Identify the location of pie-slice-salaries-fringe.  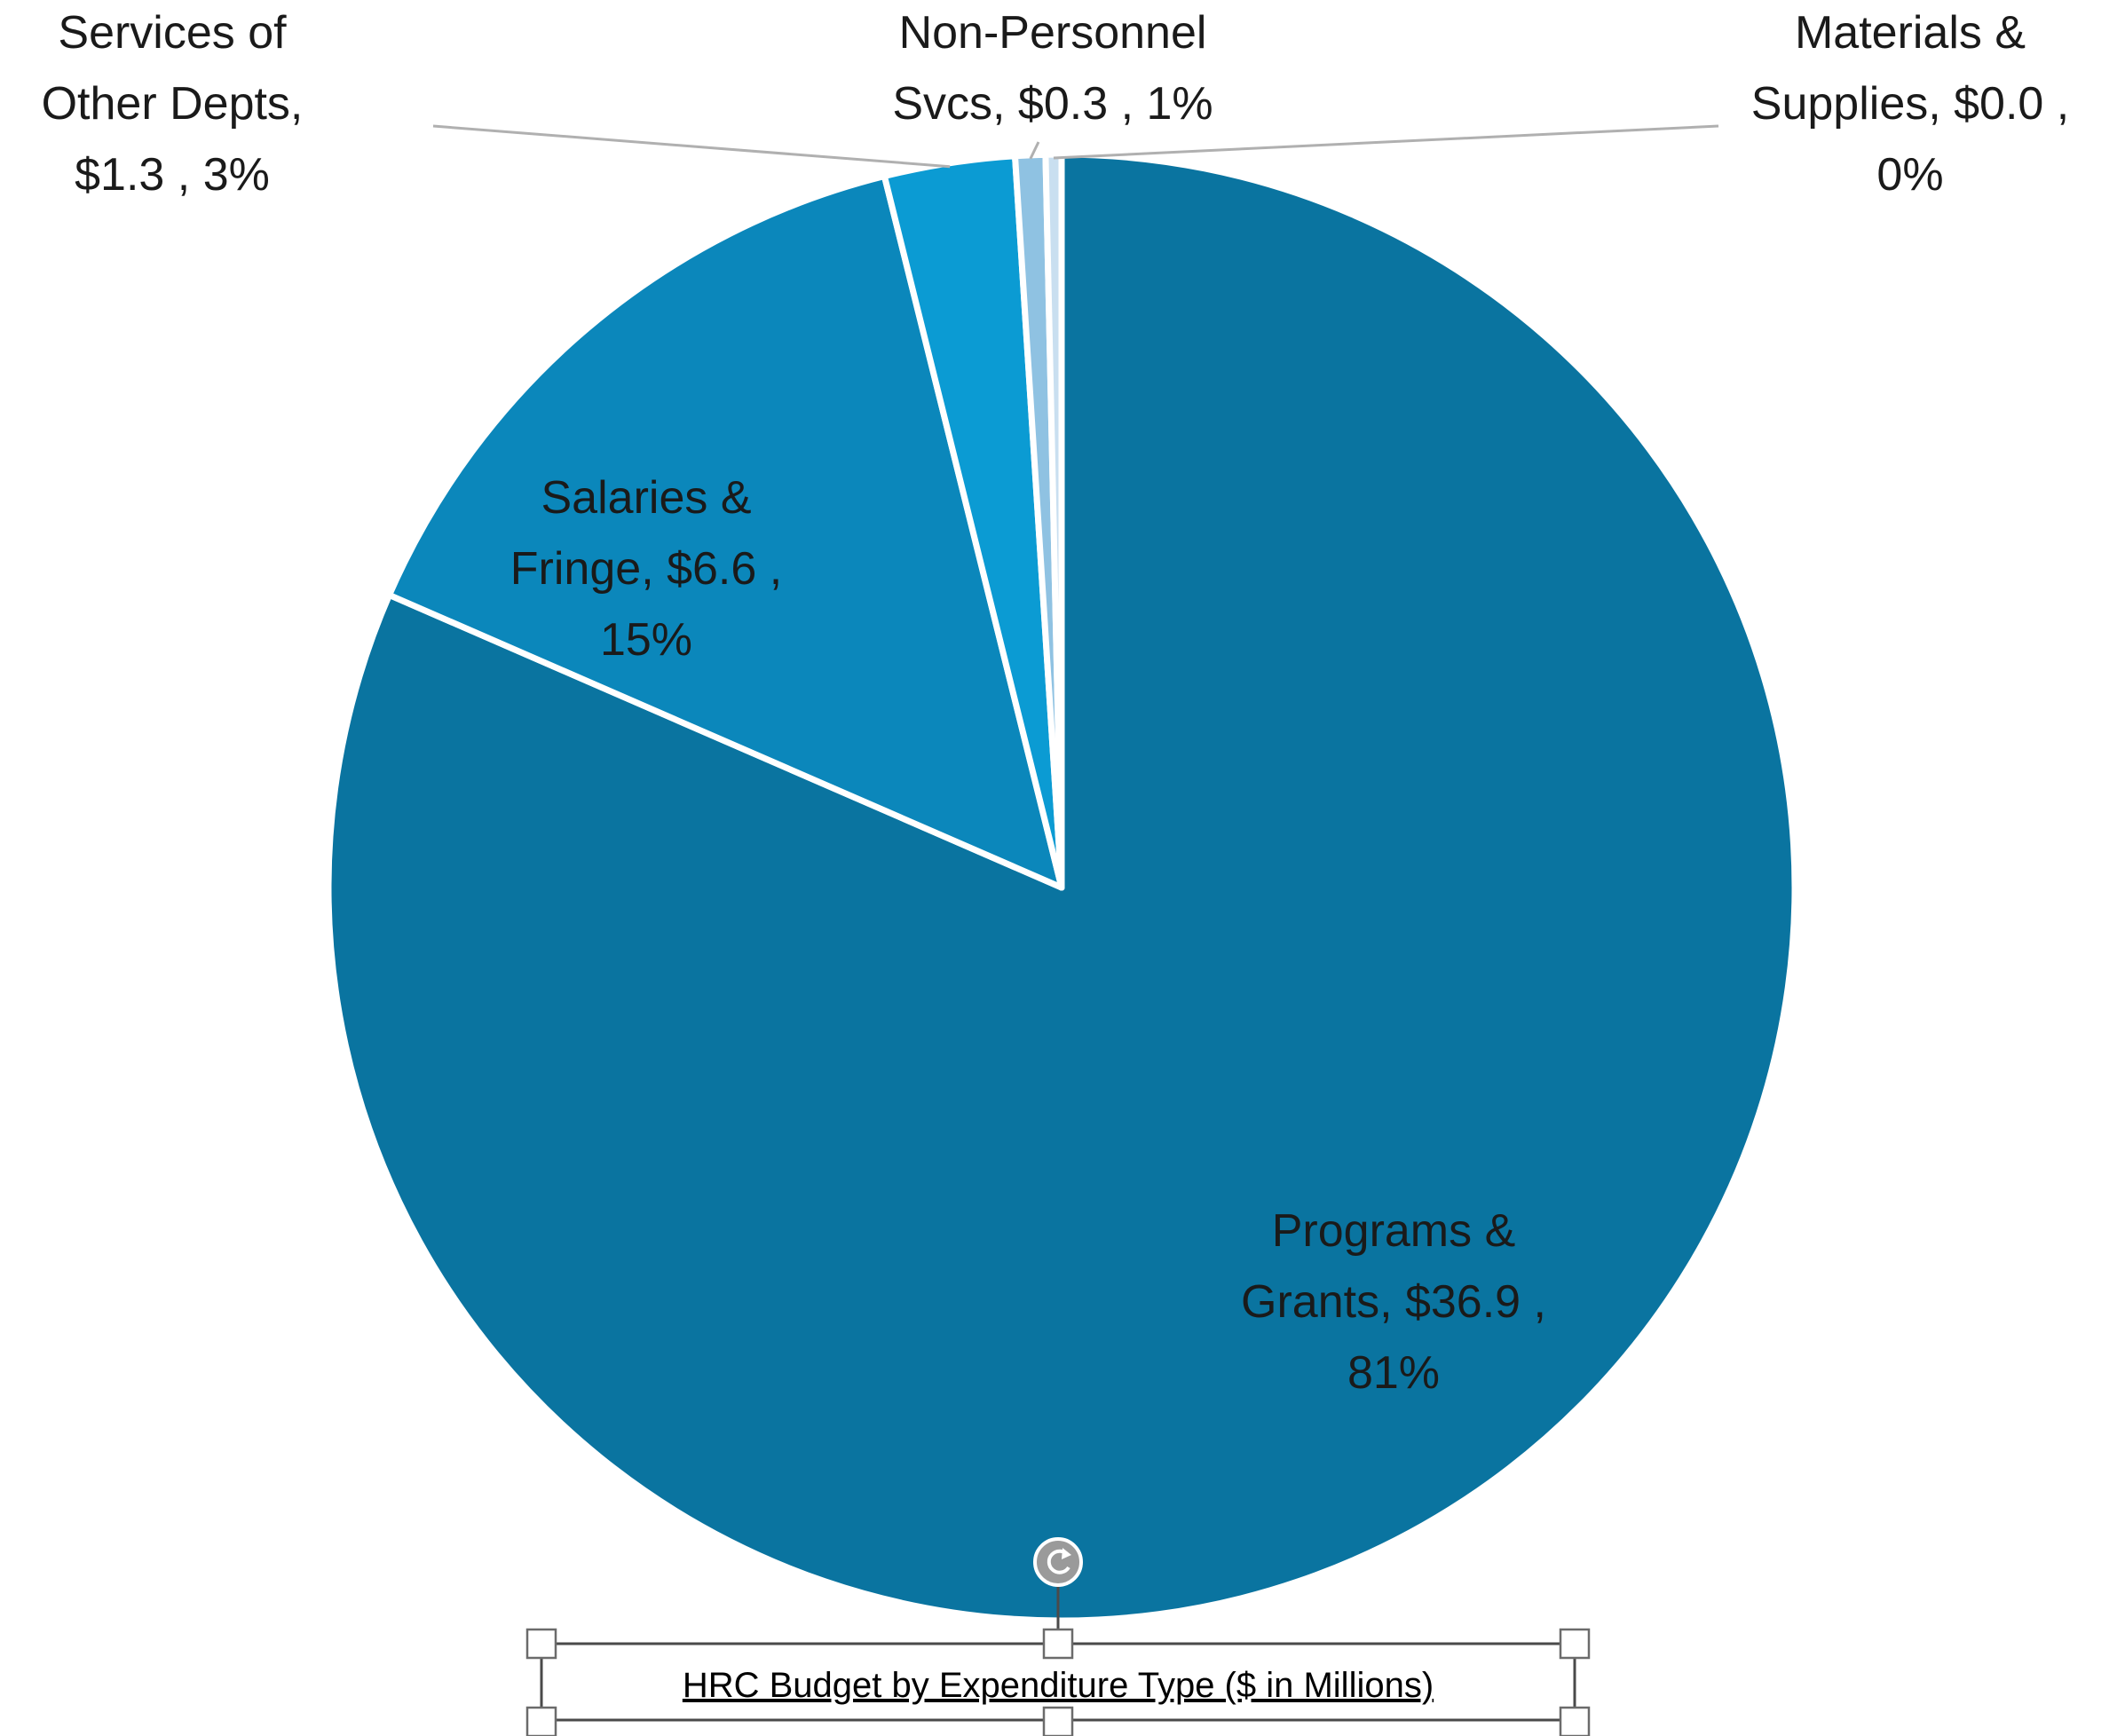
(725, 532).